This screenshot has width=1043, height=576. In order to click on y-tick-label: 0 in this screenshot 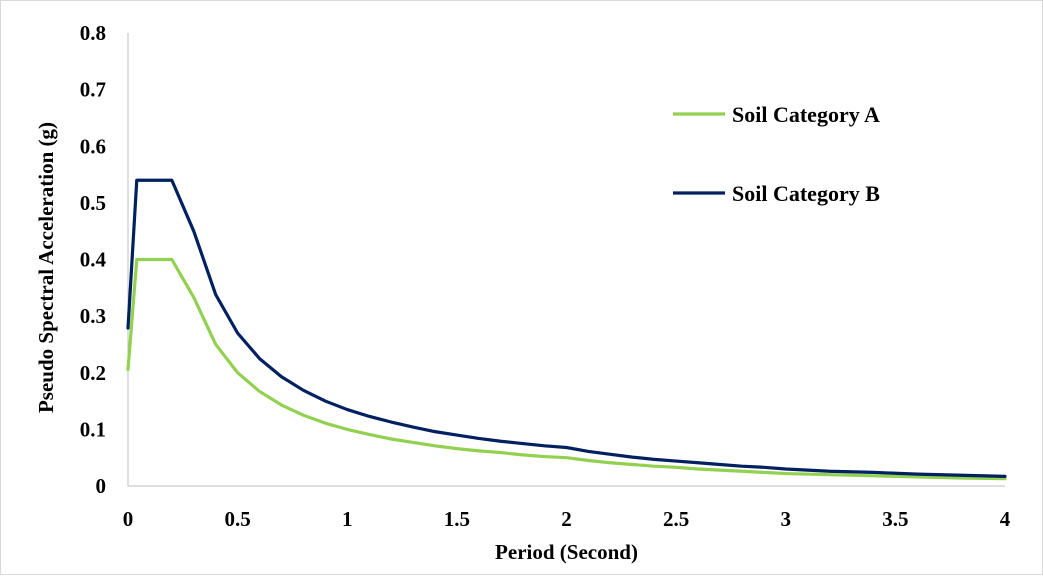, I will do `click(101, 486)`.